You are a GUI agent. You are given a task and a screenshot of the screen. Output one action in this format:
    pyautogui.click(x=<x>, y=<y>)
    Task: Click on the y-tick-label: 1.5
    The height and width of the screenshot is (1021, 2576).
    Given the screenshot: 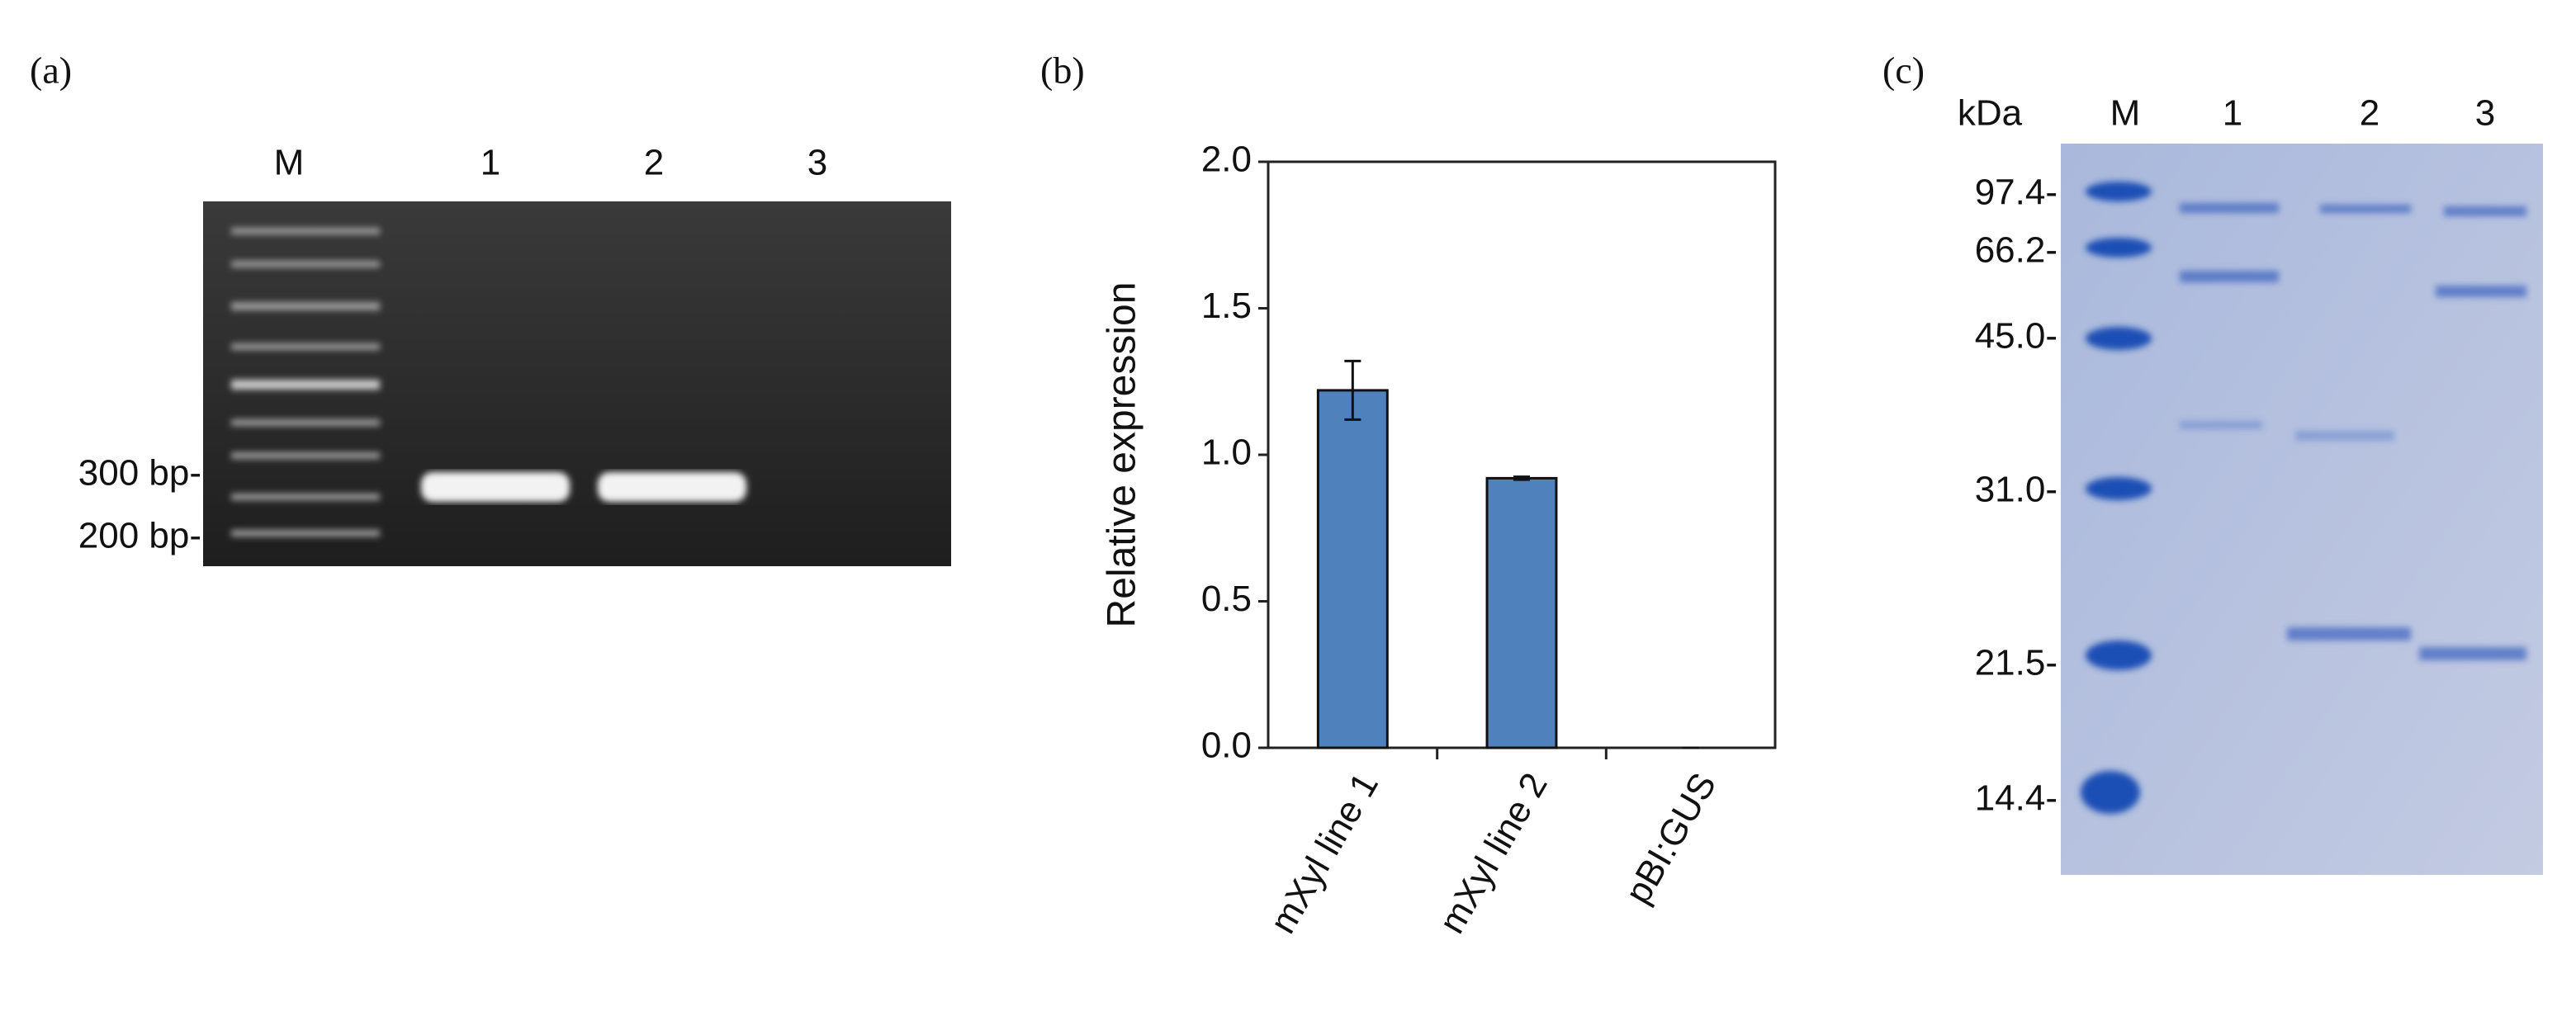 What is the action you would take?
    pyautogui.click(x=1226, y=306)
    